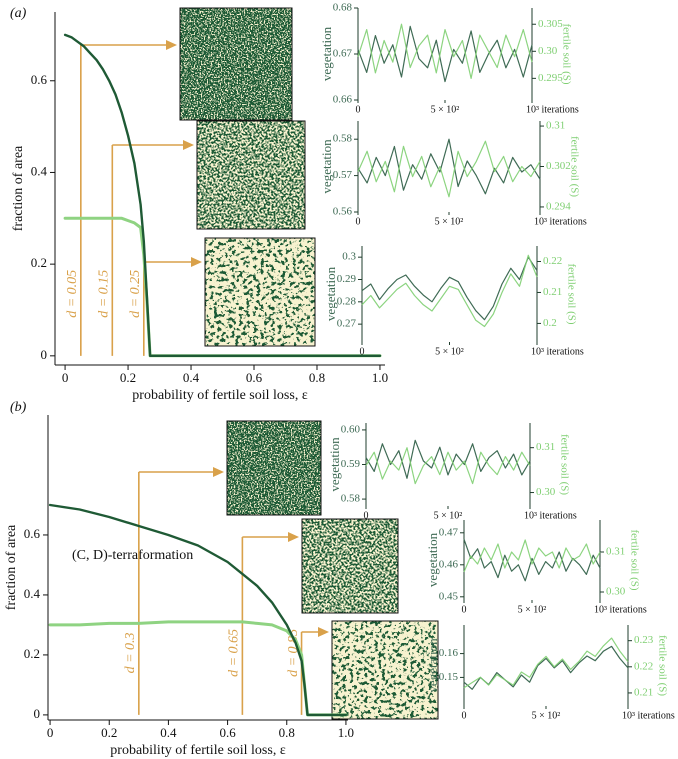 The width and height of the screenshot is (678, 759). I want to click on annotation-note: (C, D)-terraformation, so click(132, 555).